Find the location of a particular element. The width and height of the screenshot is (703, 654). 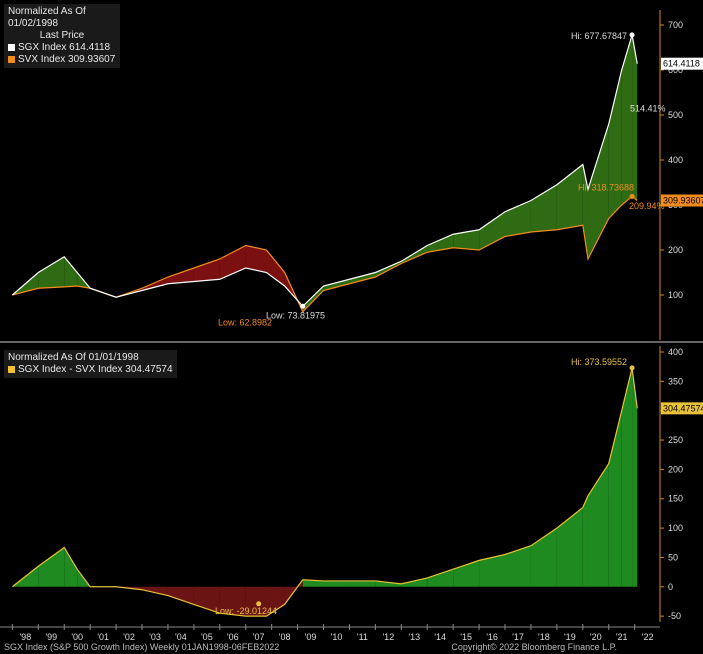

svx-low-annotation: Low: 62.8982 is located at coordinates (245, 323).